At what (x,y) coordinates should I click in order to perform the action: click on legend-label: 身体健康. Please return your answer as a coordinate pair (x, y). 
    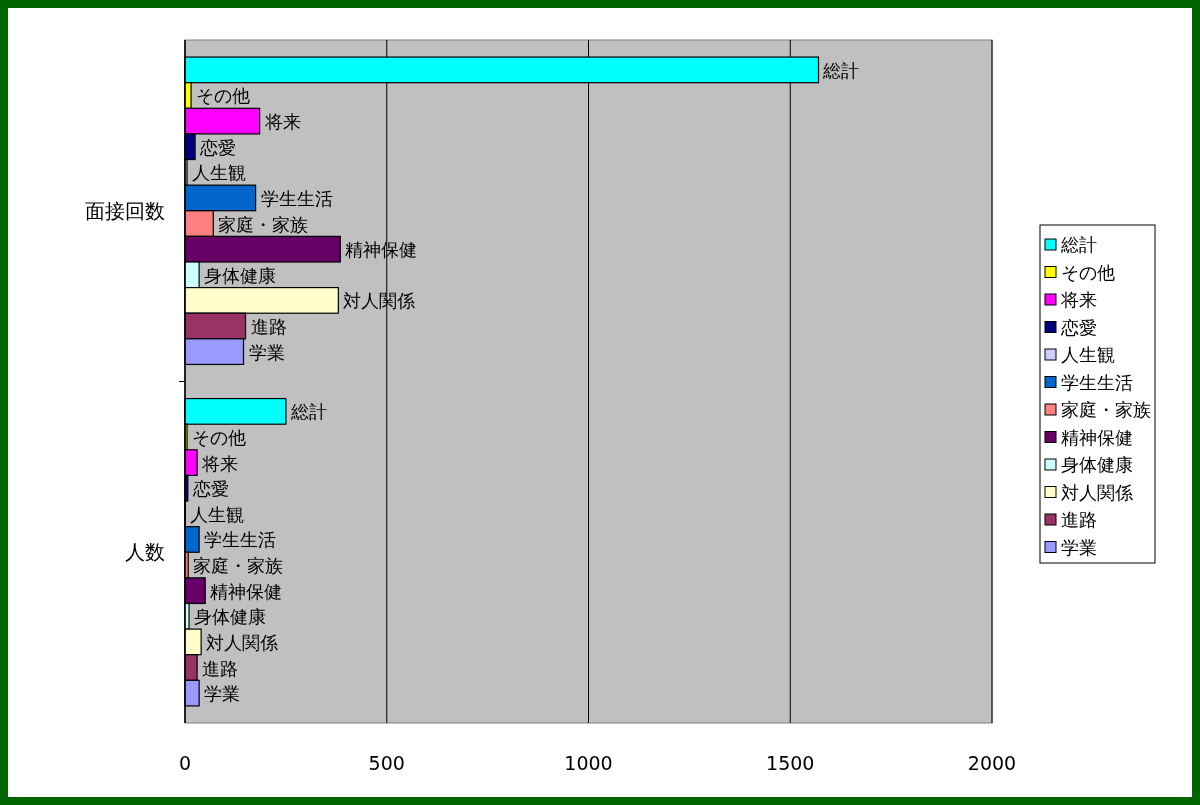
    Looking at the image, I should click on (1097, 464).